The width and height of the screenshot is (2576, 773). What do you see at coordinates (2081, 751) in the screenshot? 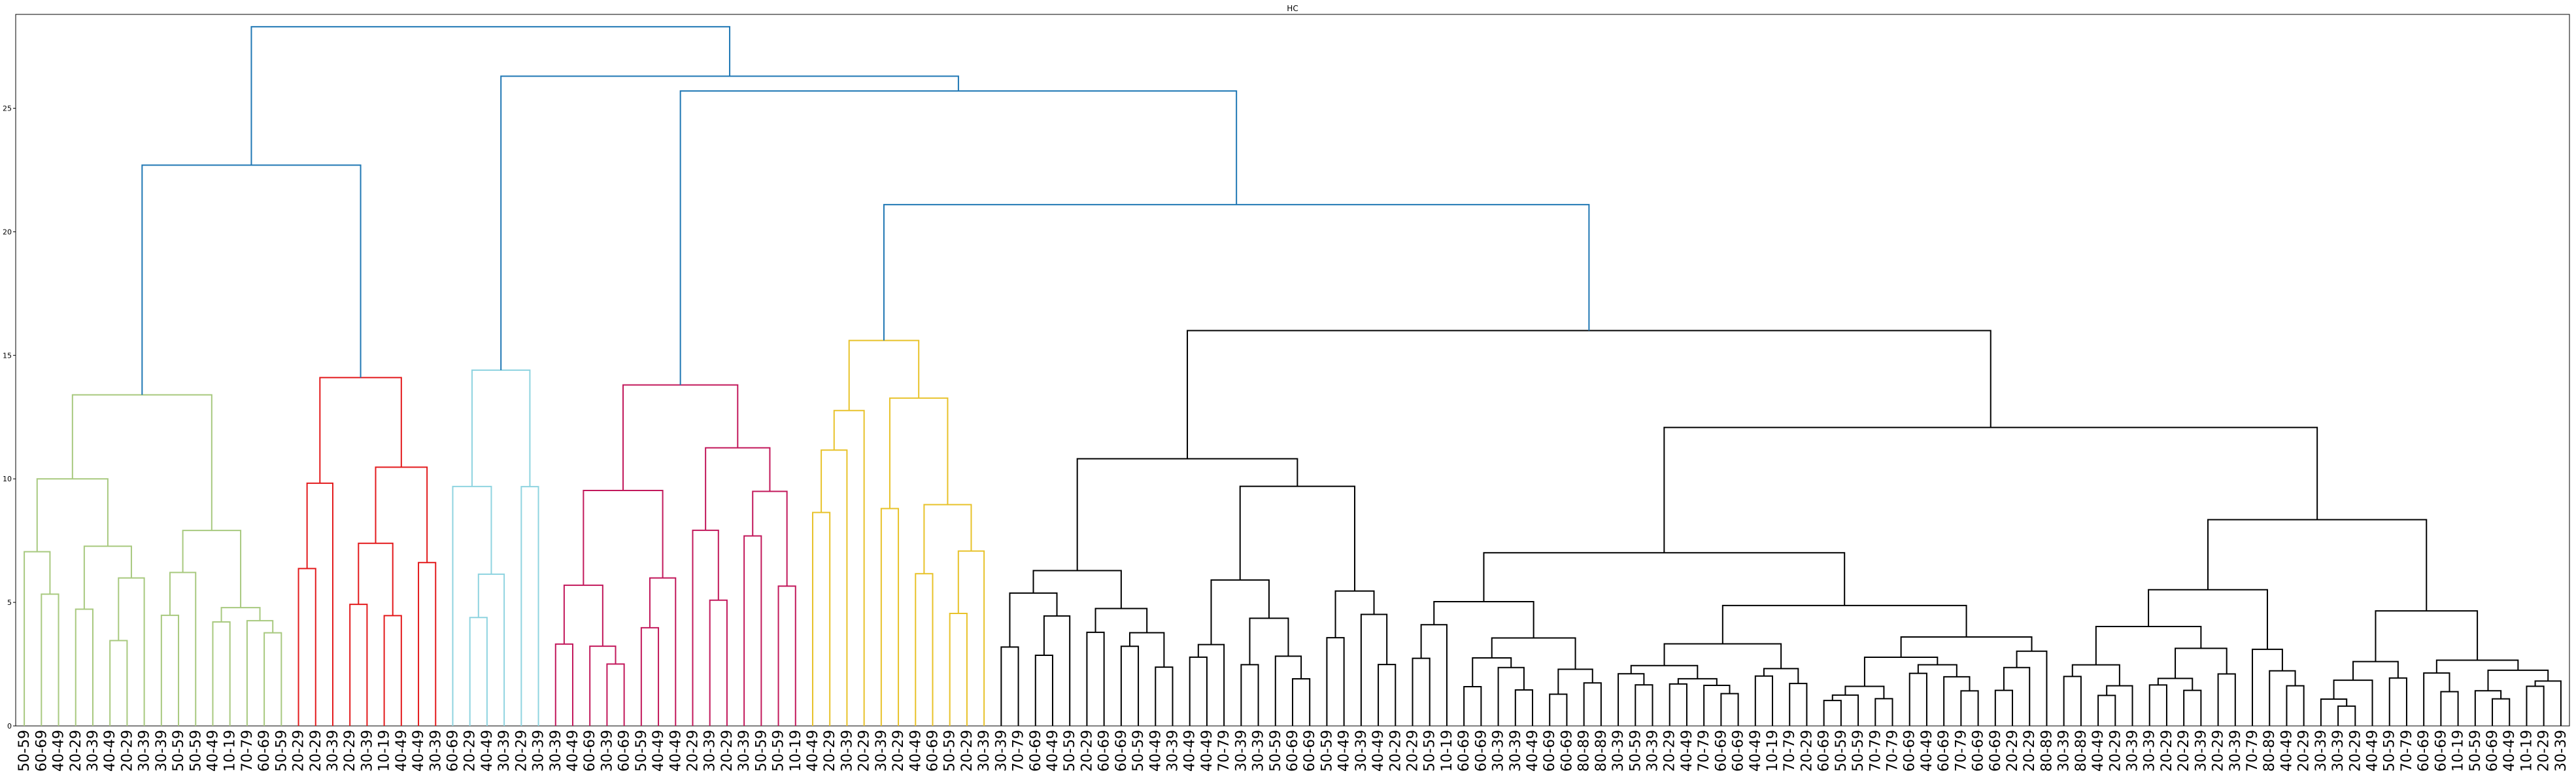
I see `leaf-label: 80-89` at bounding box center [2081, 751].